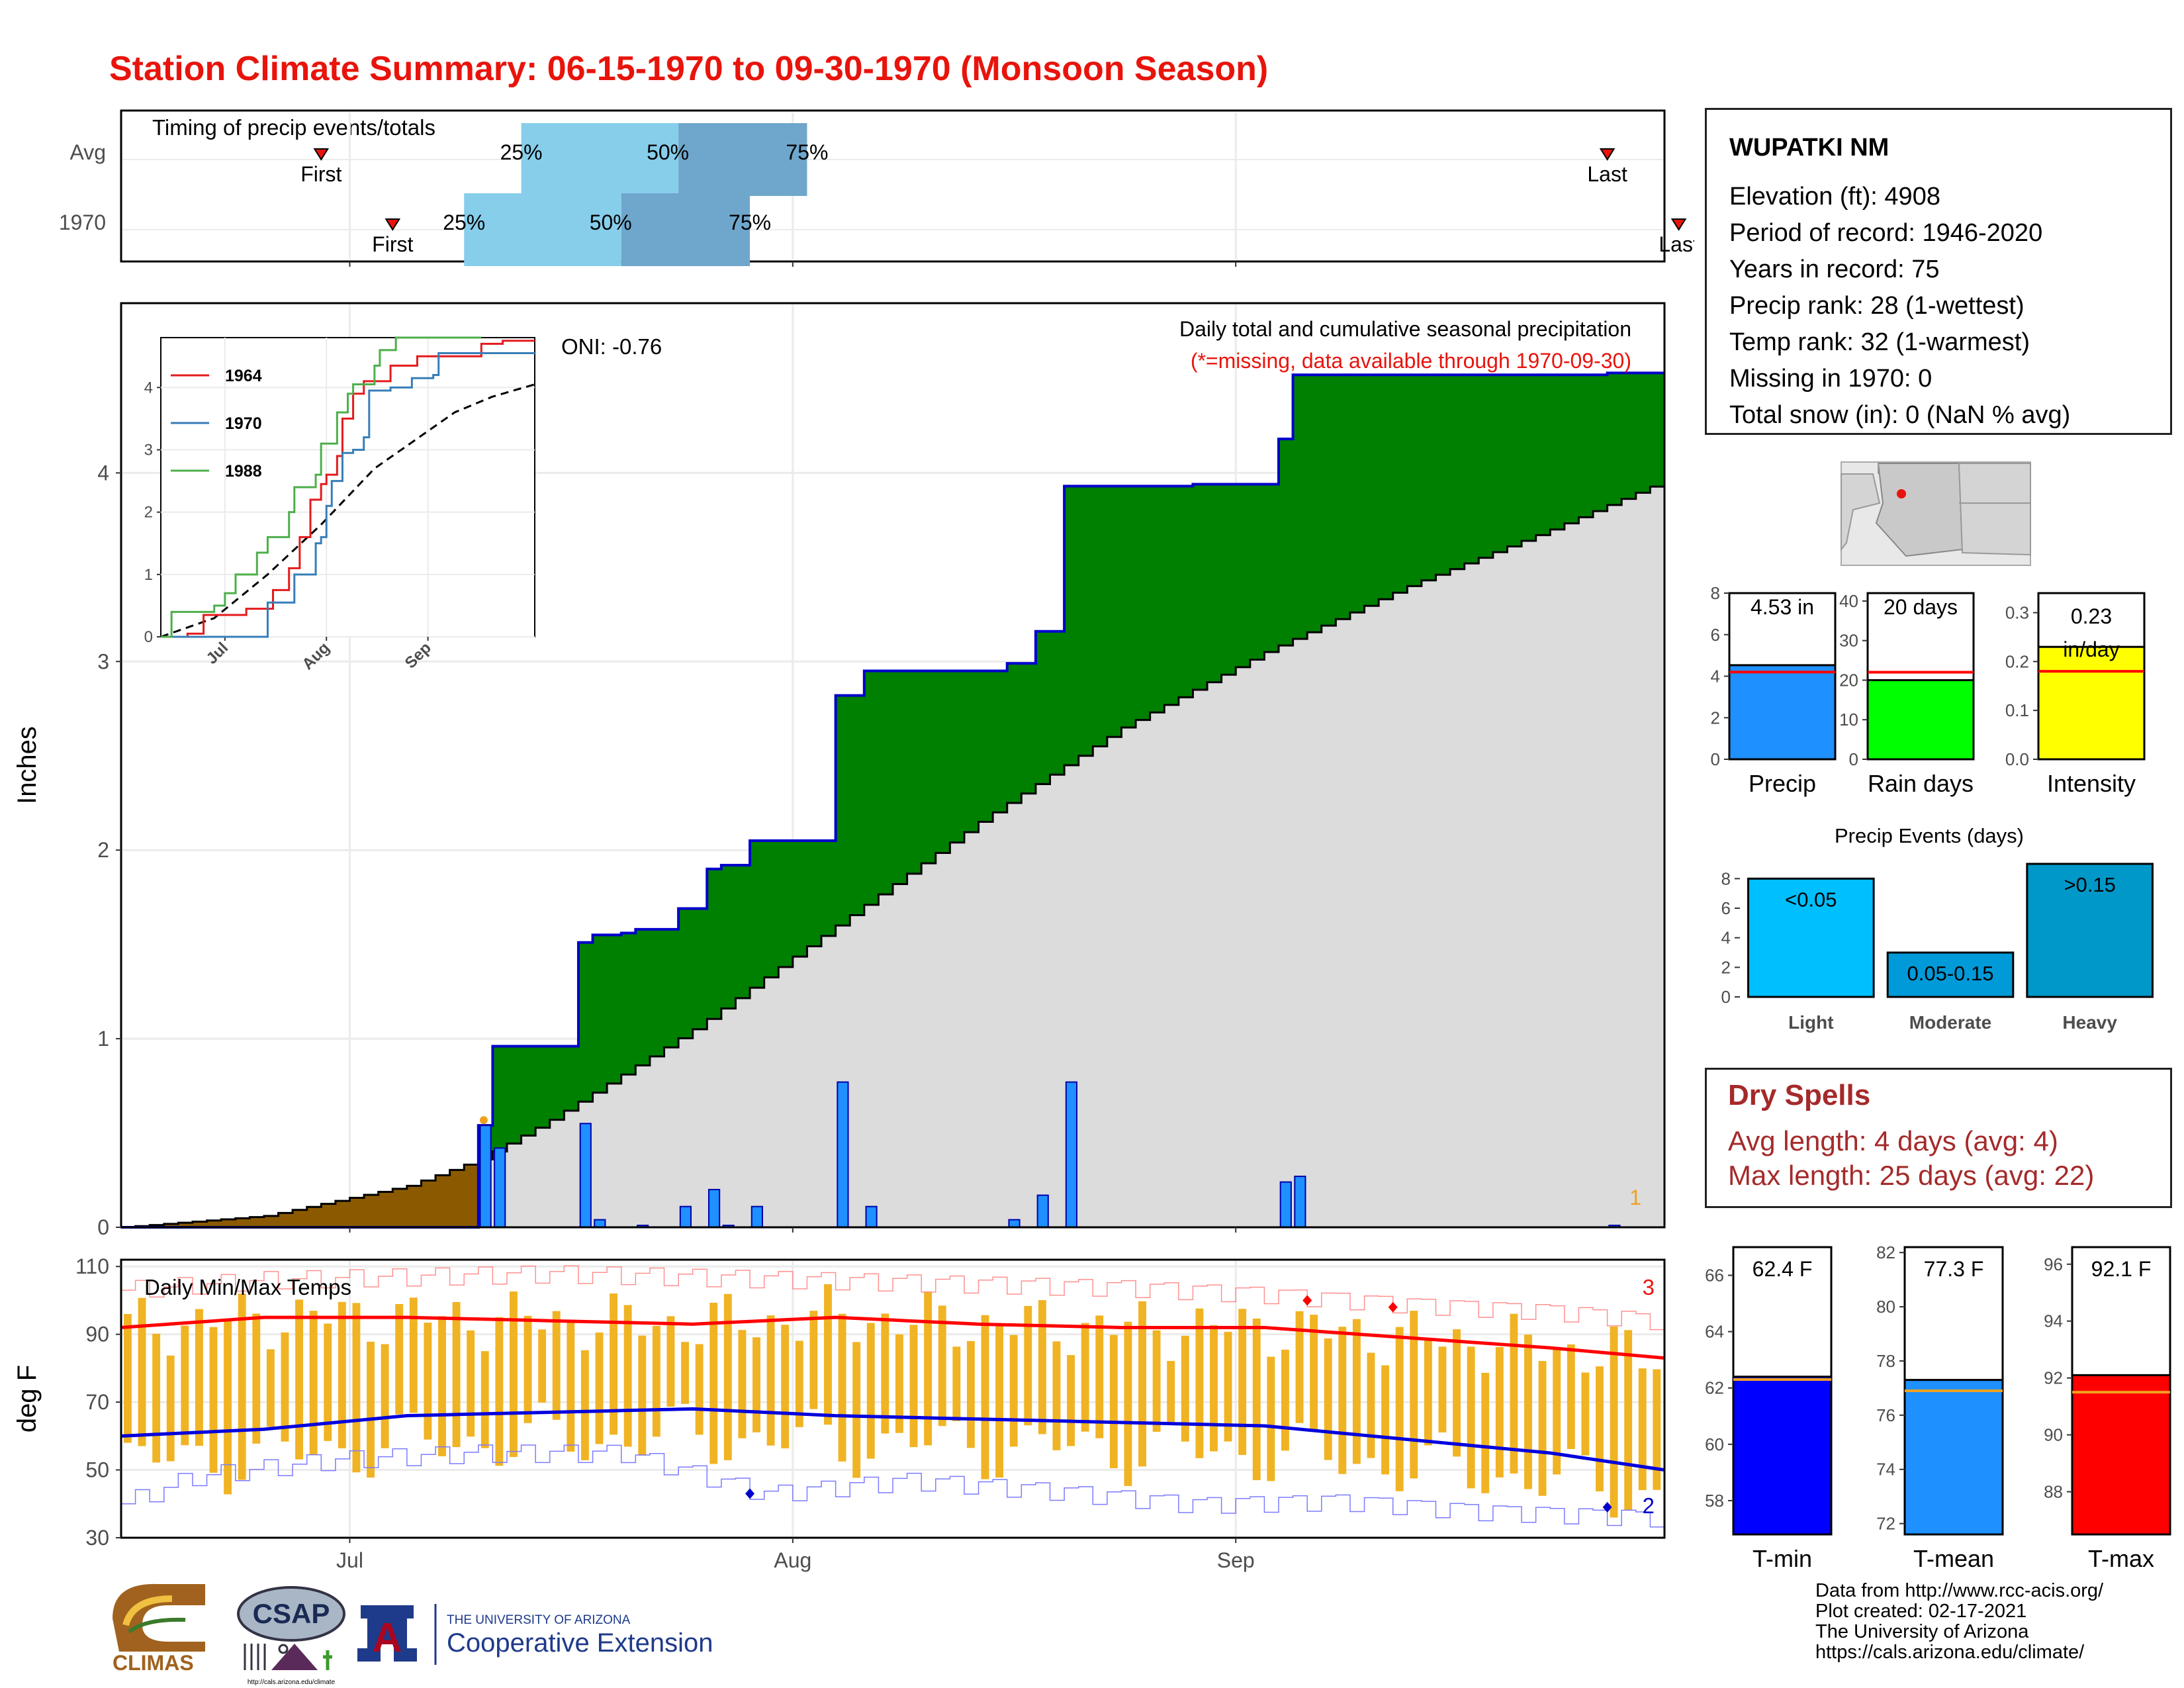 The height and width of the screenshot is (1688, 2184). Describe the element at coordinates (1911, 1175) in the screenshot. I see `dry-max-length: Max length: 25 days (avg: 22)` at that location.